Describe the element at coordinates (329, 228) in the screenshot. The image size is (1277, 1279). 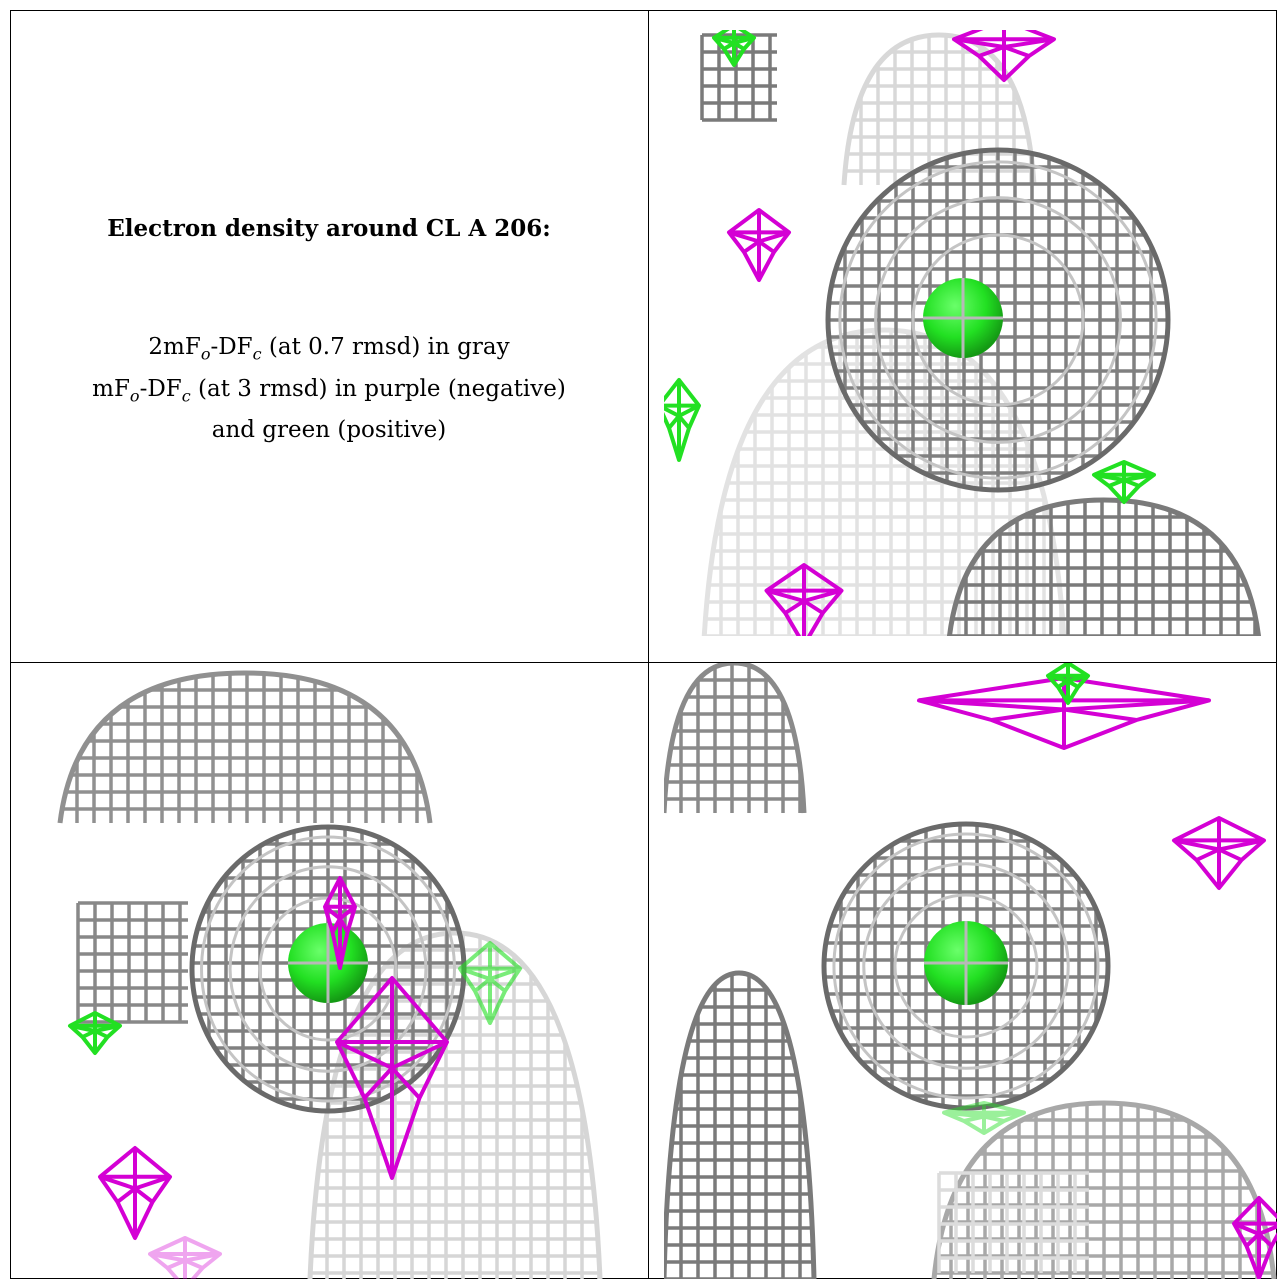
I see `caption-title: Electron density around CL A 206:` at that location.